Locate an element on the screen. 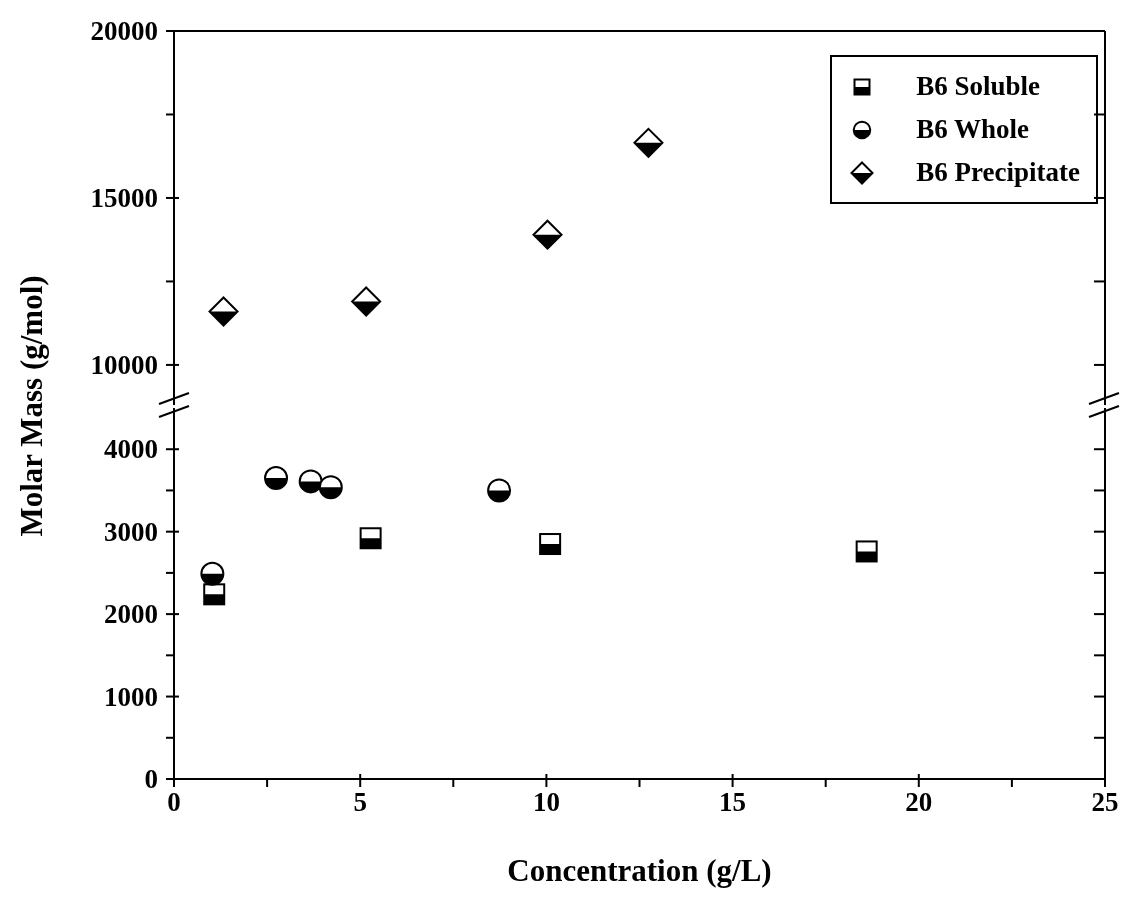  x-tick-label: 25 is located at coordinates (1105, 802).